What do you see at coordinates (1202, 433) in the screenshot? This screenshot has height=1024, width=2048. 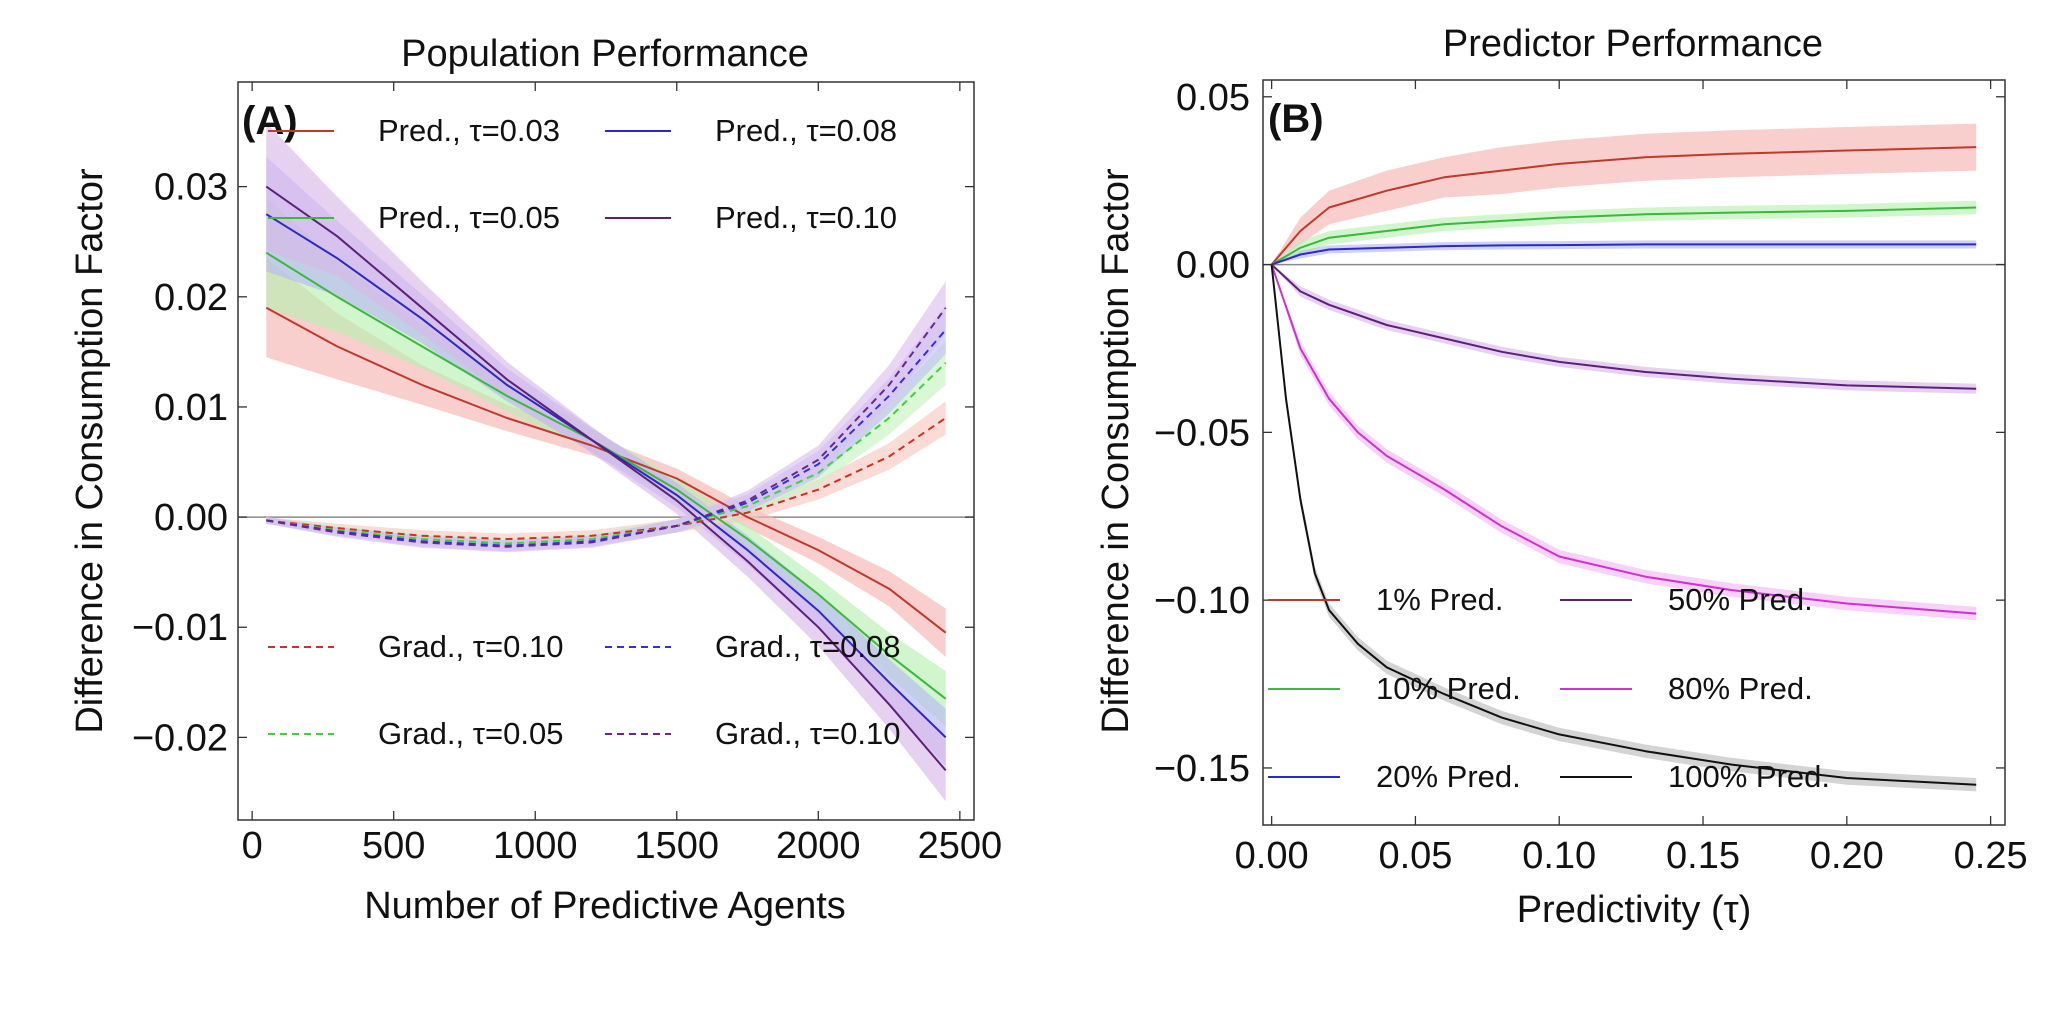 I see `panel-b-y-tick-label-2: −0.05` at bounding box center [1202, 433].